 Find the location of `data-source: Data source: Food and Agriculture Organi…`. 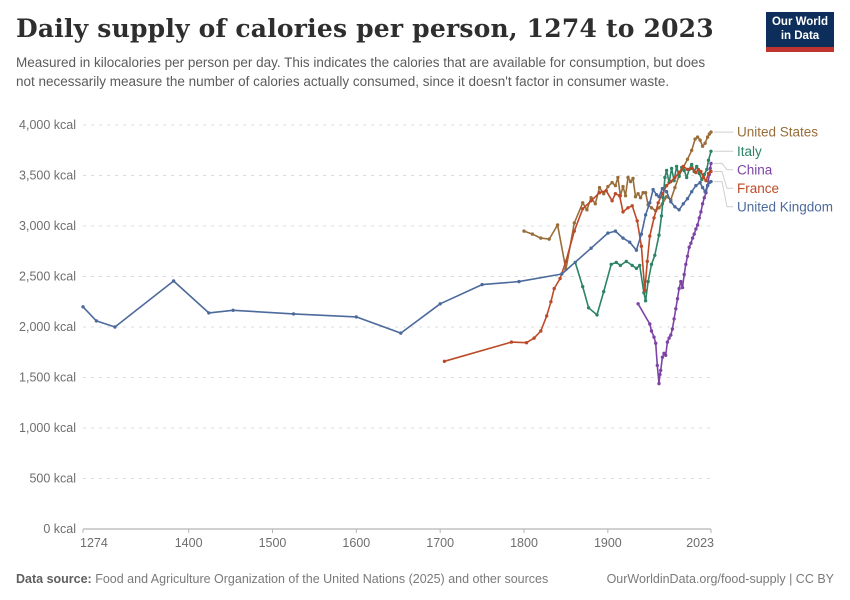

data-source: Data source: Food and Agriculture Organi… is located at coordinates (282, 579).